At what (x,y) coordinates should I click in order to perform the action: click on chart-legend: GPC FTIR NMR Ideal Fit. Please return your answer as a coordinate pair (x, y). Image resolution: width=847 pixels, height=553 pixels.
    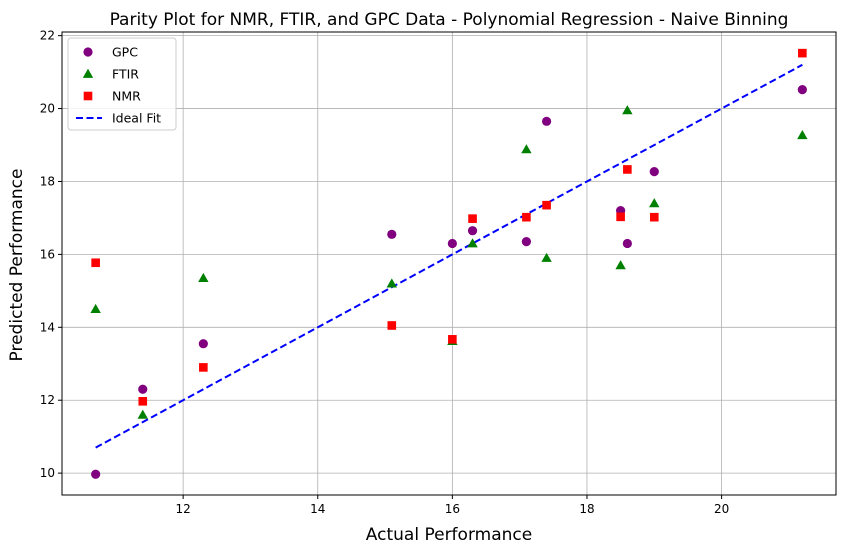
    Looking at the image, I should click on (122, 84).